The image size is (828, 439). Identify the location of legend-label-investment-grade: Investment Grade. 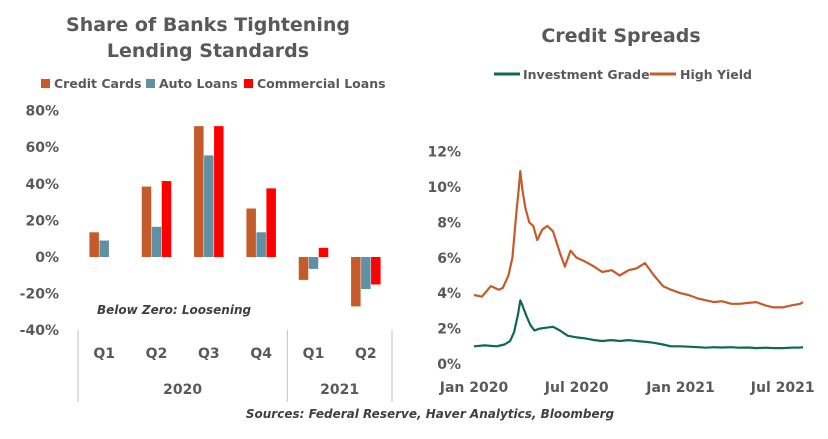
(586, 74).